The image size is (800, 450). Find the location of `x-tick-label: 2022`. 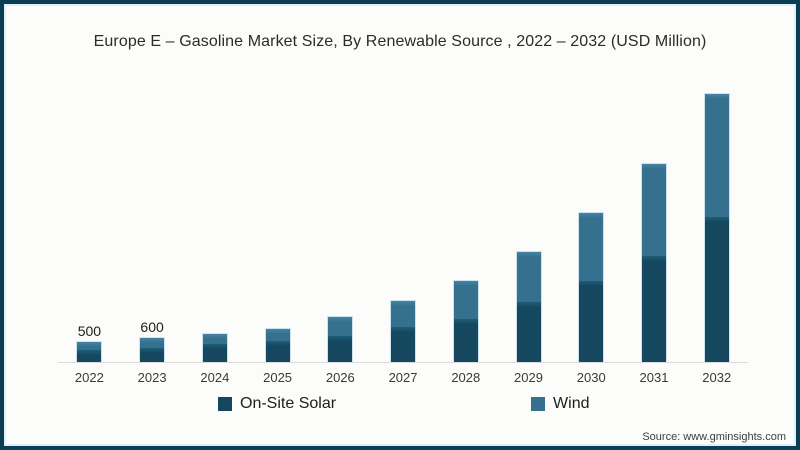

x-tick-label: 2022 is located at coordinates (89, 377).